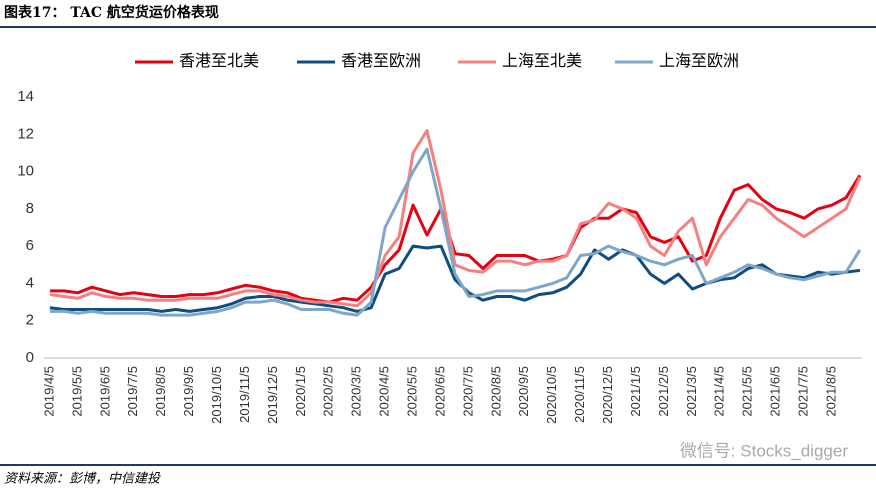 Image resolution: width=876 pixels, height=491 pixels. What do you see at coordinates (579, 394) in the screenshot?
I see `x-tick-label: 2020/11/5` at bounding box center [579, 394].